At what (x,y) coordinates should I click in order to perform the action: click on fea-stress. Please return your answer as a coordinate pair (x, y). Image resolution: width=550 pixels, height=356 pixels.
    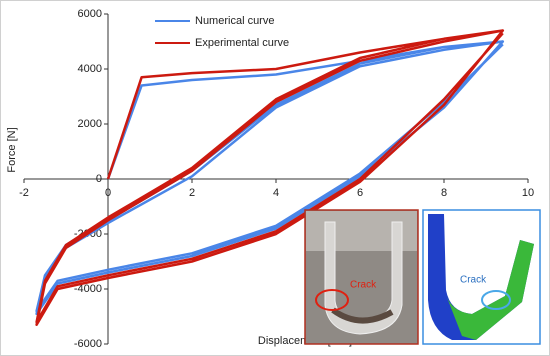
    Looking at the image, I should click on (490, 290).